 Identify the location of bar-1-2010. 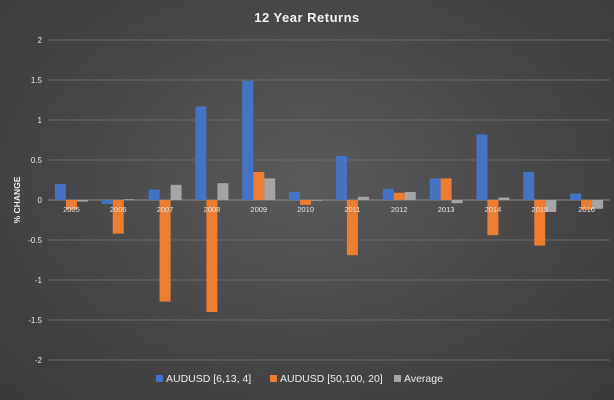
(295, 196).